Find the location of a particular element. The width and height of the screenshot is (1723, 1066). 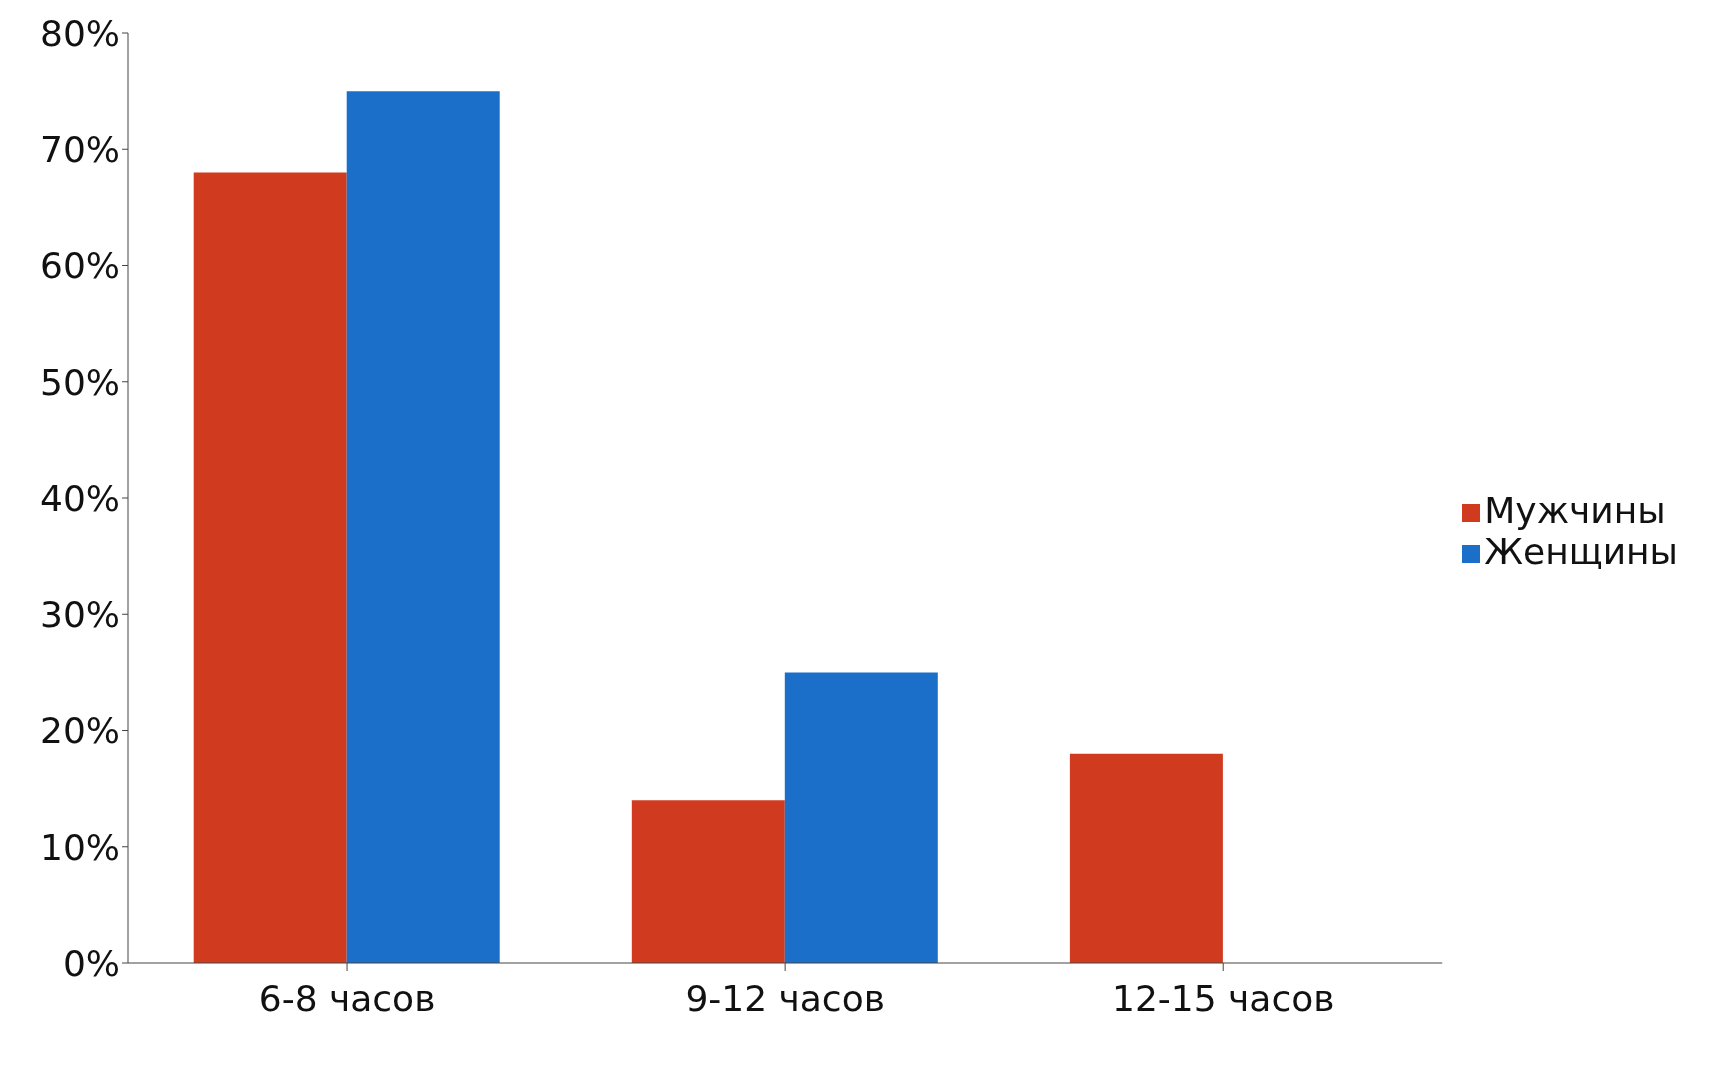

y-tick-label: 50% is located at coordinates (79, 382).